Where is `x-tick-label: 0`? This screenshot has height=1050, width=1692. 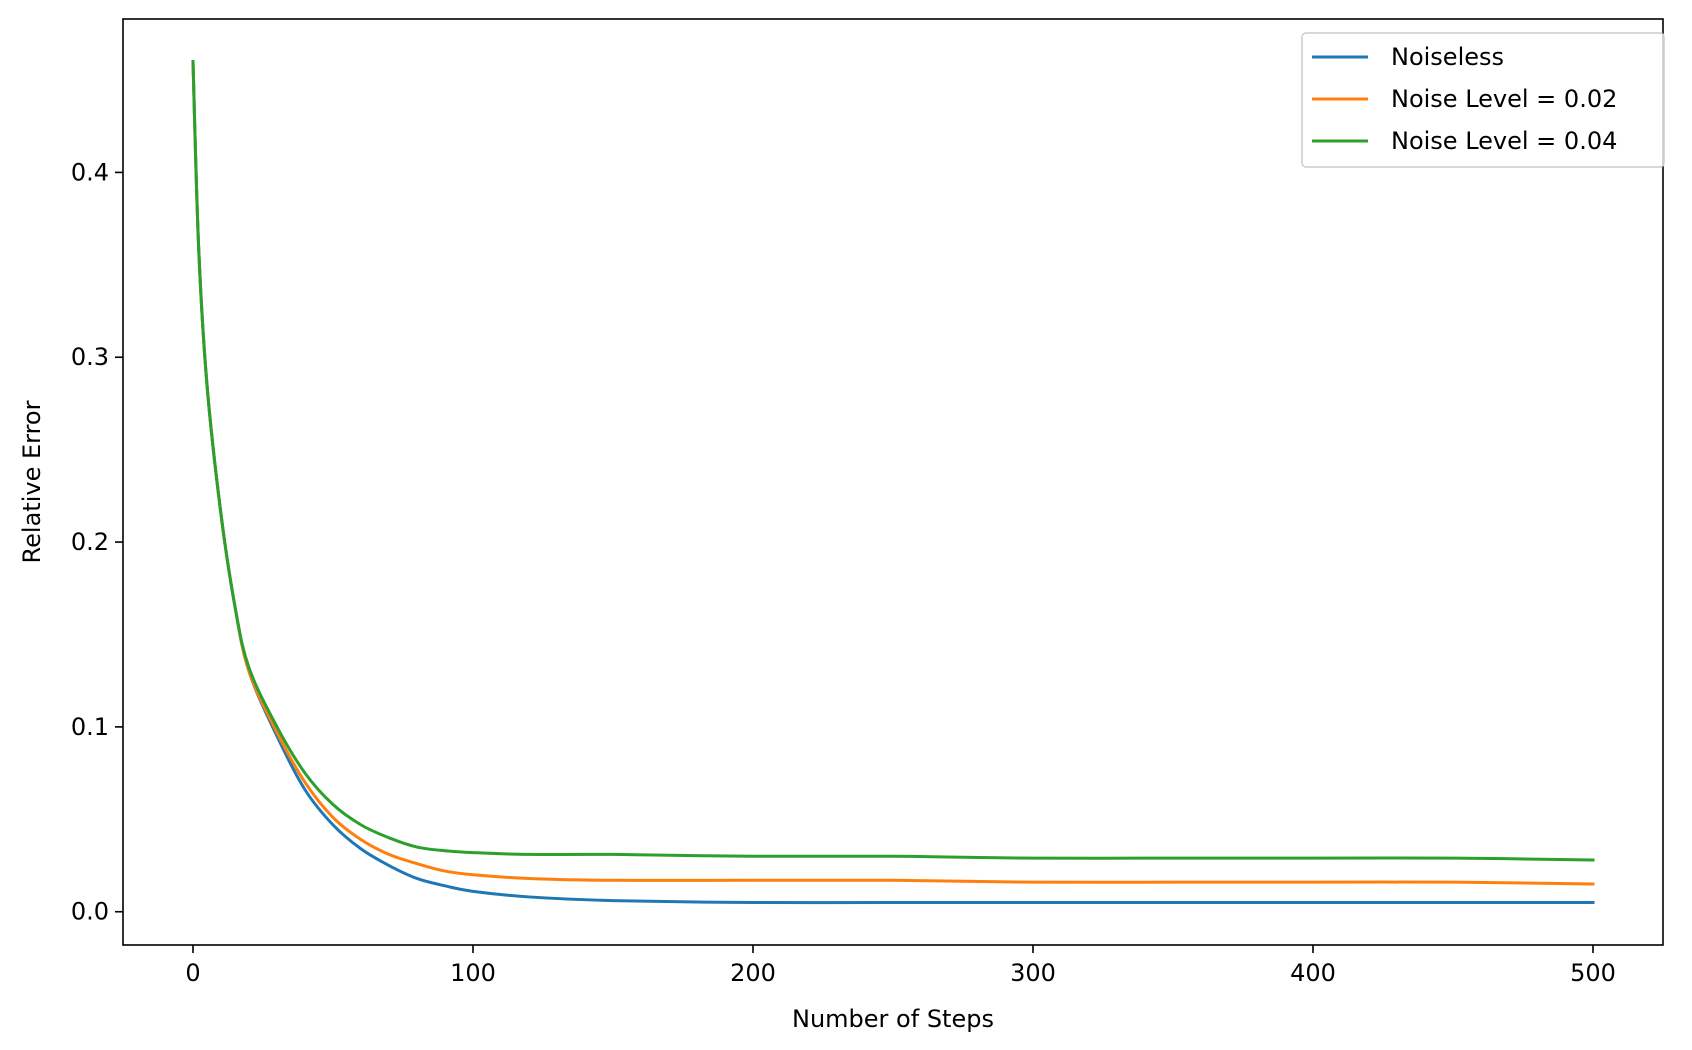
x-tick-label: 0 is located at coordinates (192, 973).